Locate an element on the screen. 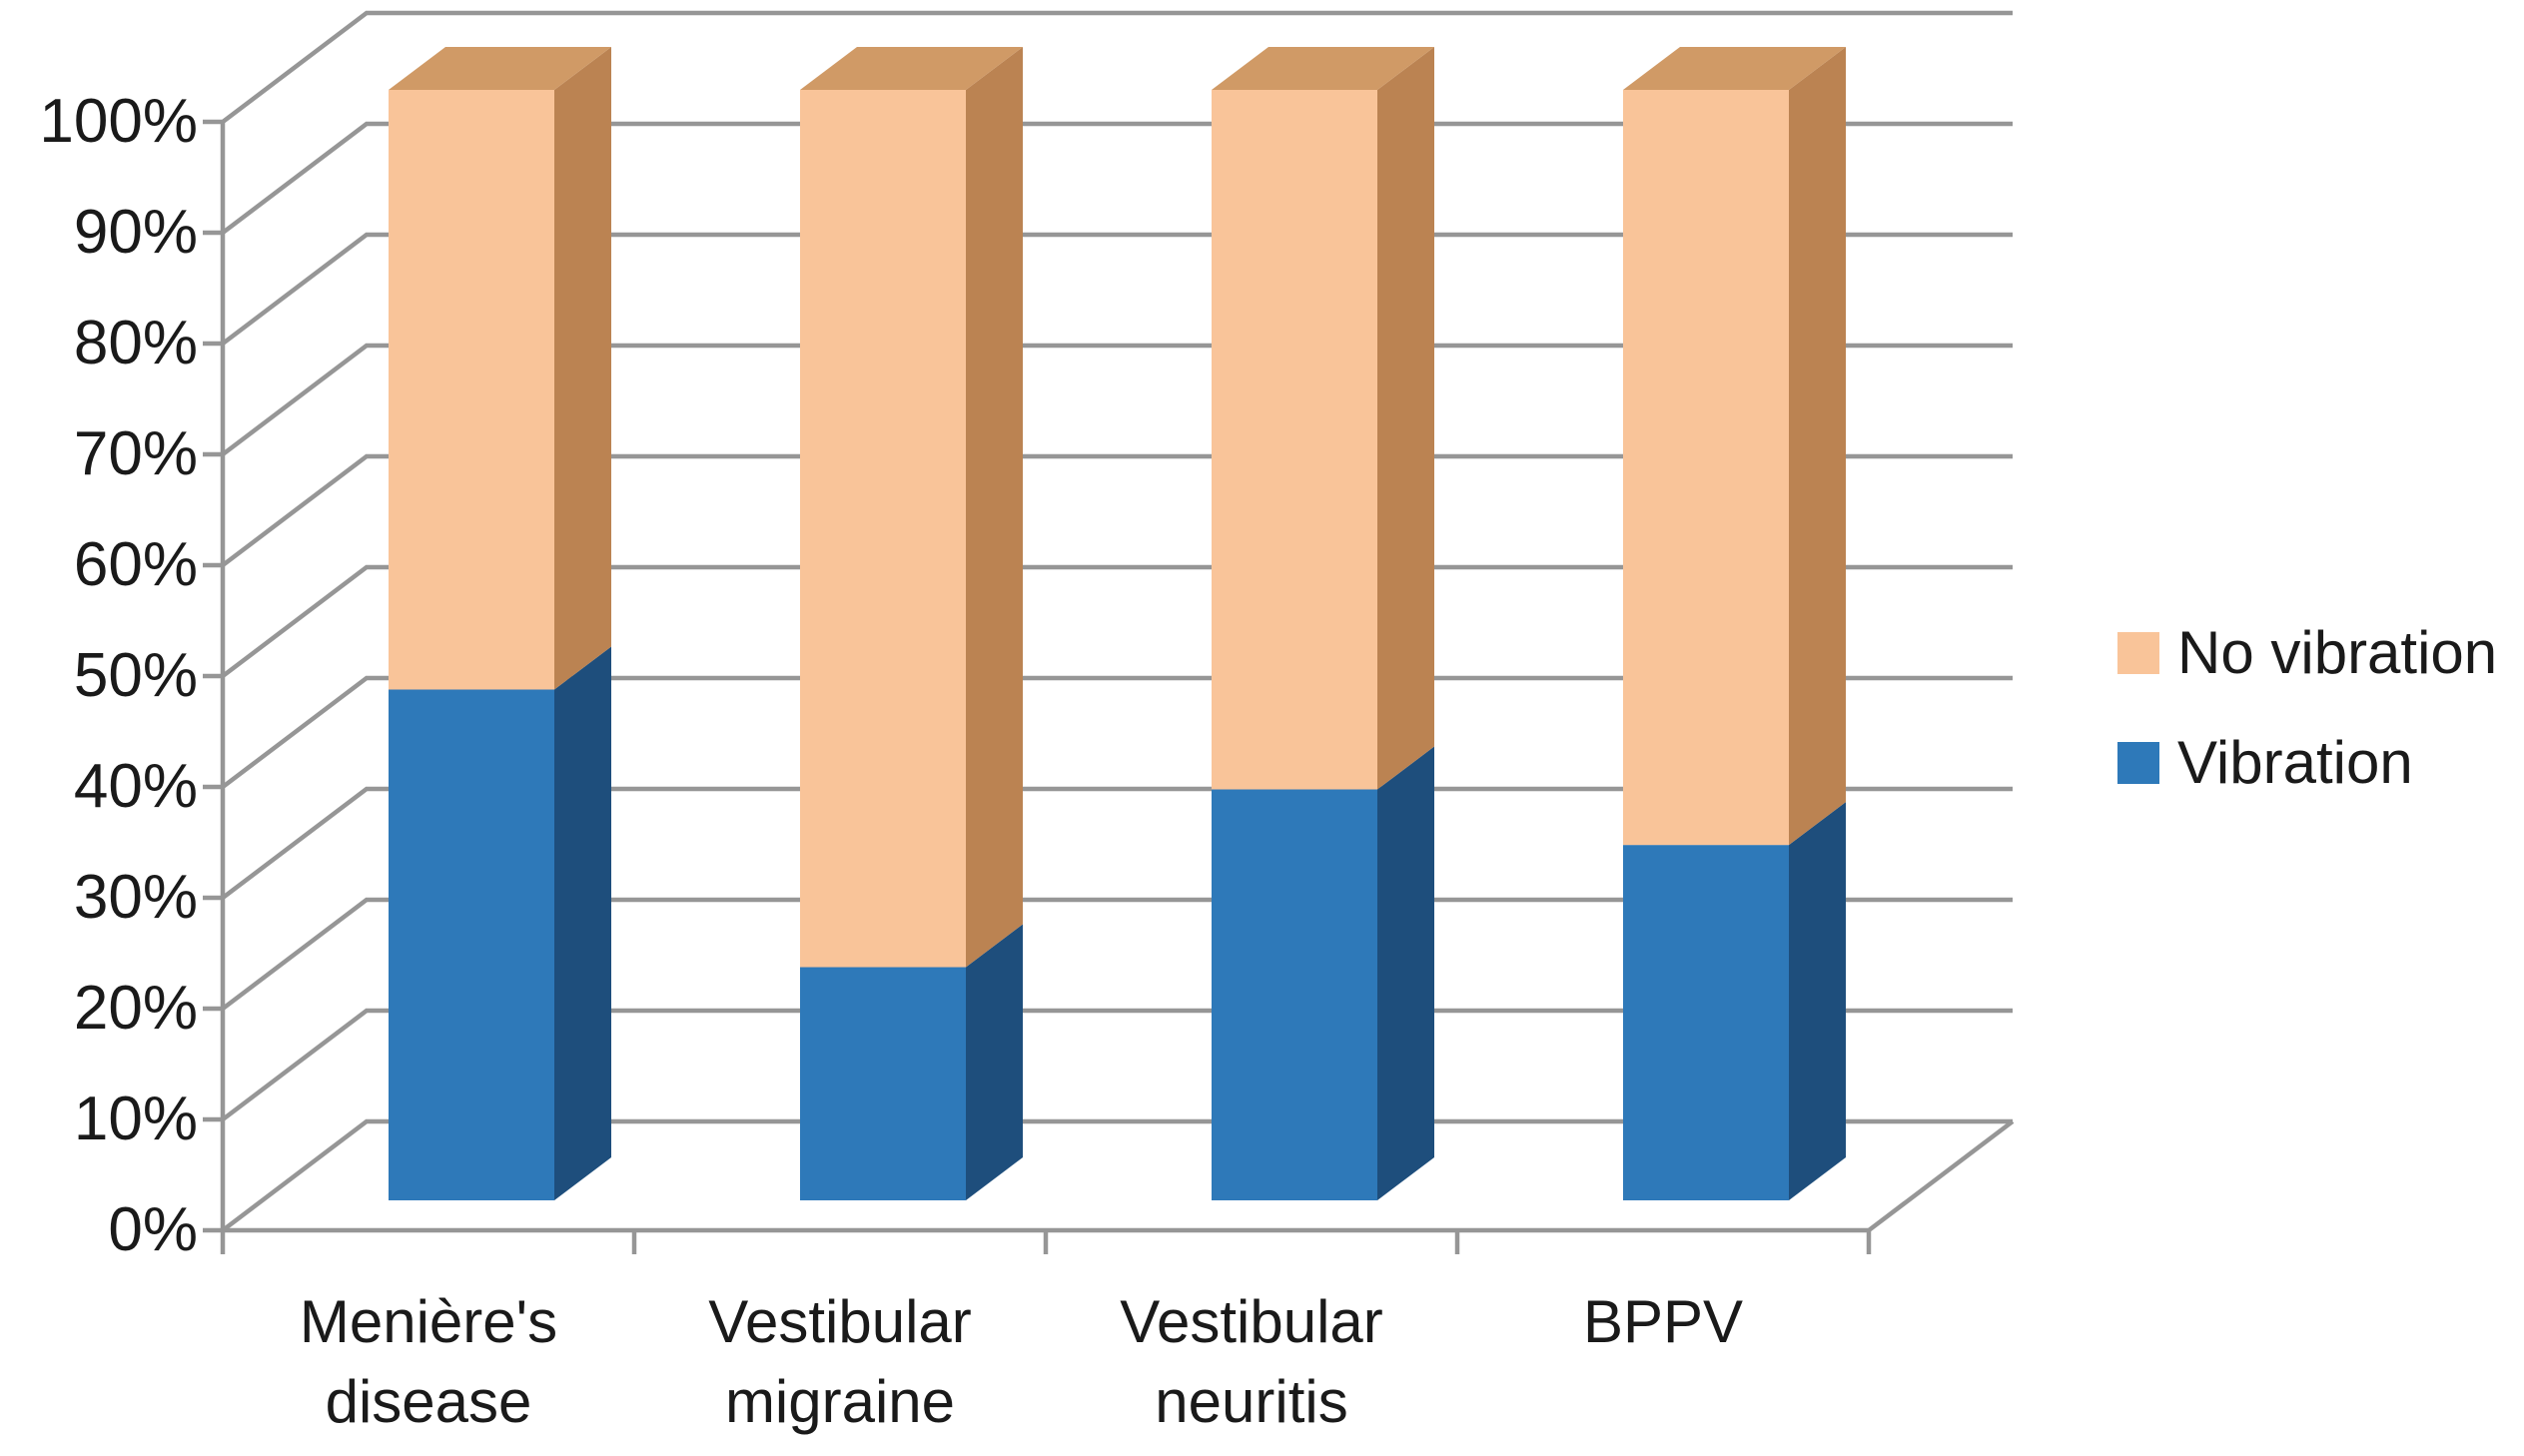 The image size is (2524, 1456). x-axis-category-label: Vestibular neuritis is located at coordinates (1251, 1362).